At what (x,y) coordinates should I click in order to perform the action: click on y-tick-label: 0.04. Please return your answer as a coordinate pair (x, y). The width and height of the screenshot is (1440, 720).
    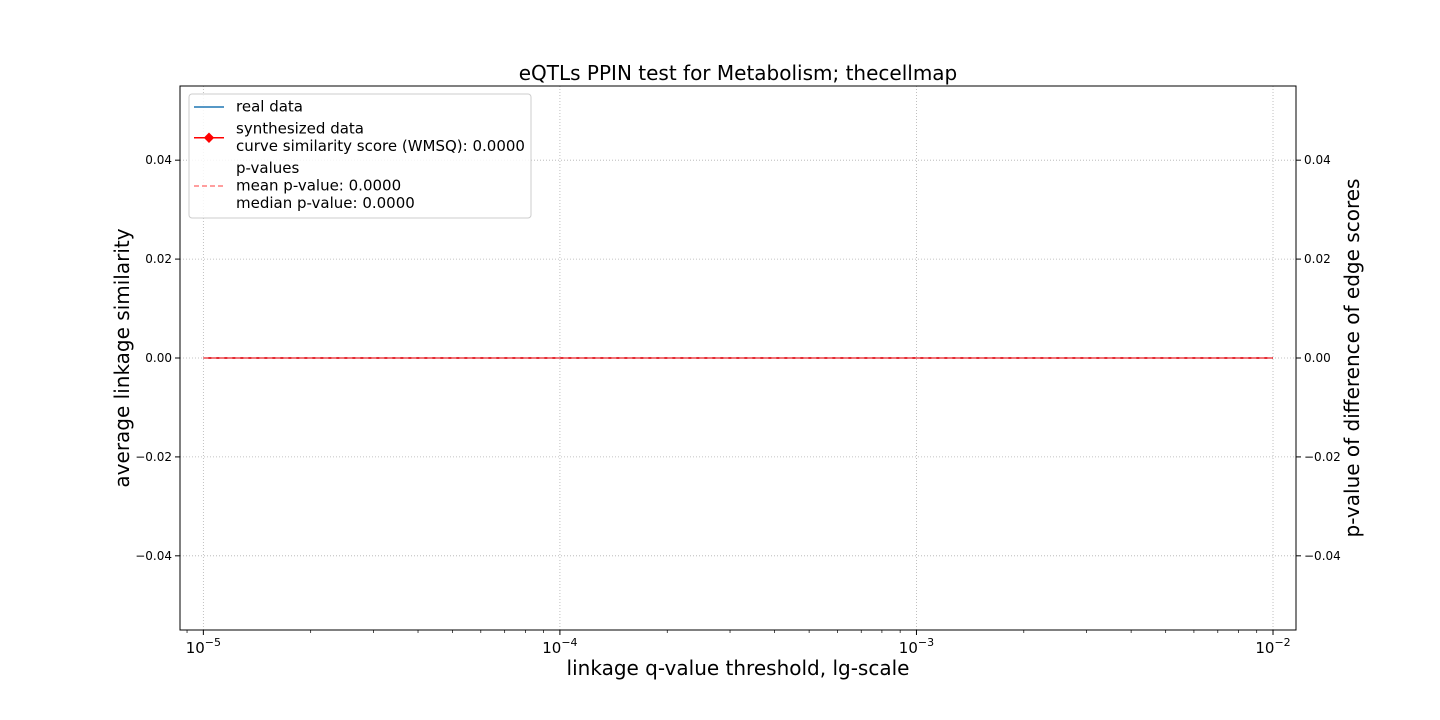
    Looking at the image, I should click on (158, 160).